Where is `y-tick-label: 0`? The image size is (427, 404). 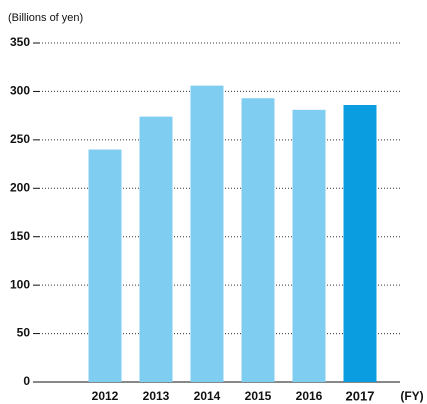 y-tick-label: 0 is located at coordinates (26, 381).